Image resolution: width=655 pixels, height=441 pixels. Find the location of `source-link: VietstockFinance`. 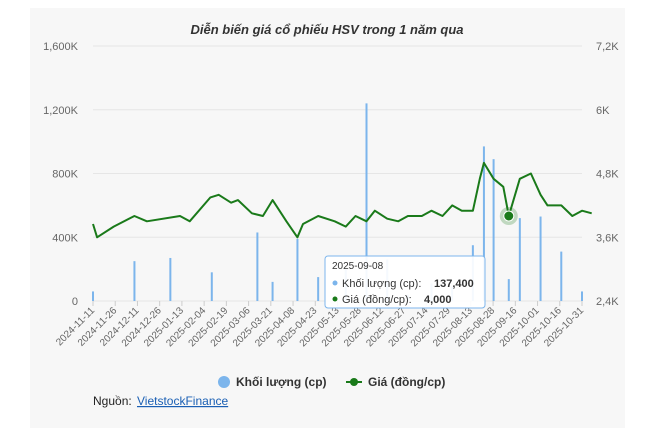

source-link: VietstockFinance is located at coordinates (182, 401).